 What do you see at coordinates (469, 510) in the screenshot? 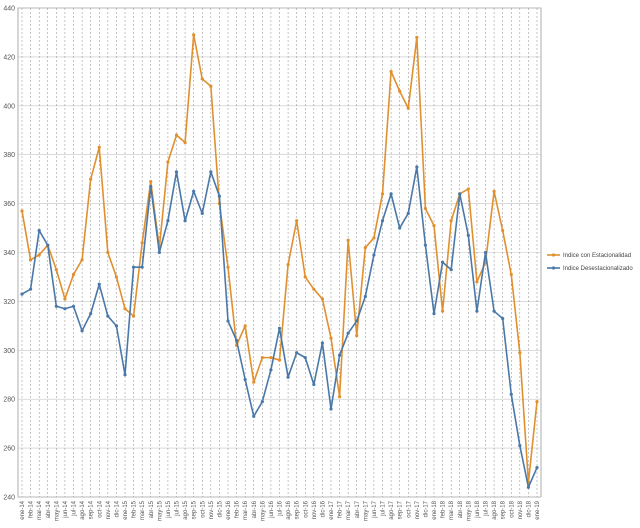
I see `x-tick-label: may-18` at bounding box center [469, 510].